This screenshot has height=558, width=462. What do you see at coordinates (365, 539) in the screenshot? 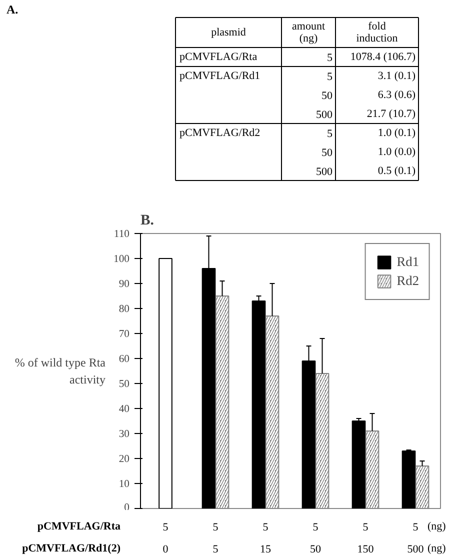
I see `x-tick-label: 5 150` at bounding box center [365, 539].